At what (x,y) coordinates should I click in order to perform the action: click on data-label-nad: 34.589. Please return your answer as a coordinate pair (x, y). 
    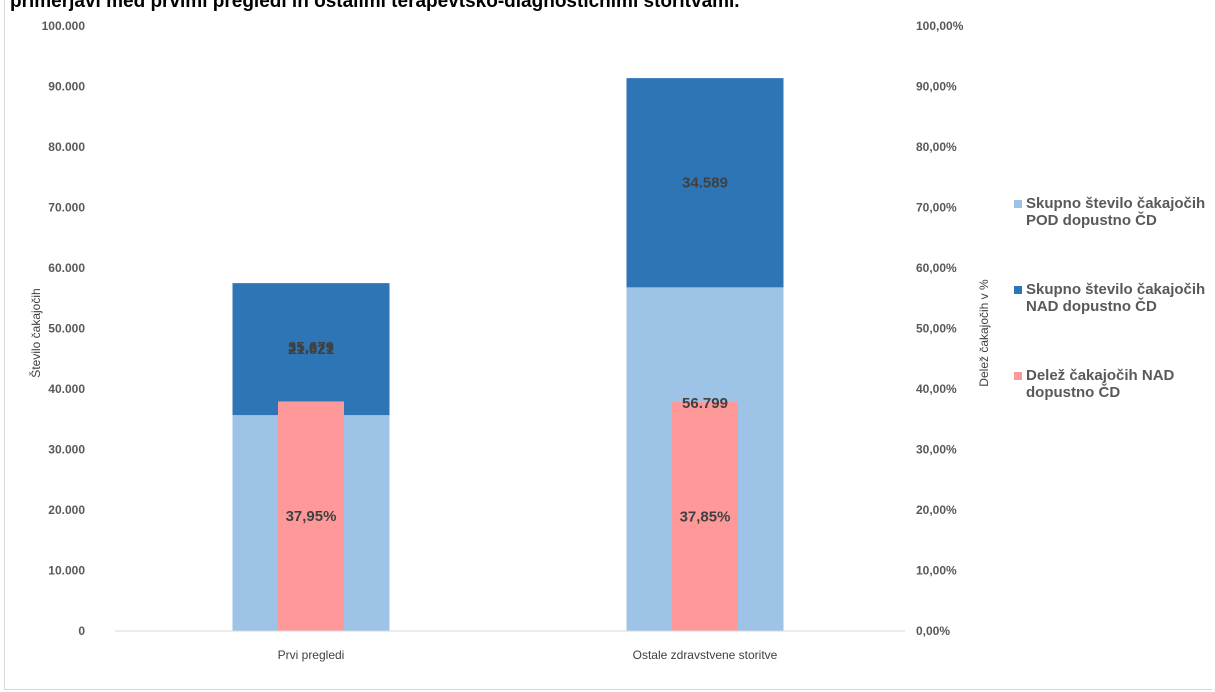
    Looking at the image, I should click on (705, 183).